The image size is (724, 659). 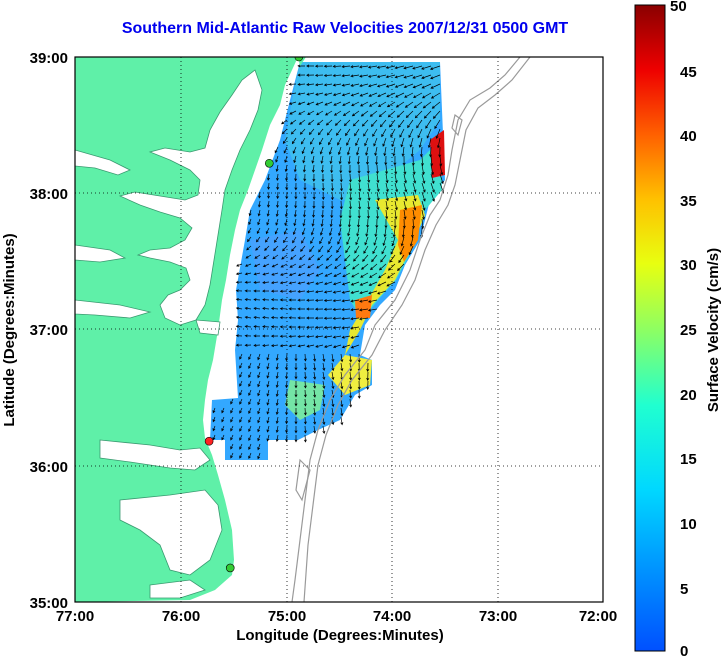 What do you see at coordinates (49, 330) in the screenshot?
I see `y-tick-label: 37:00` at bounding box center [49, 330].